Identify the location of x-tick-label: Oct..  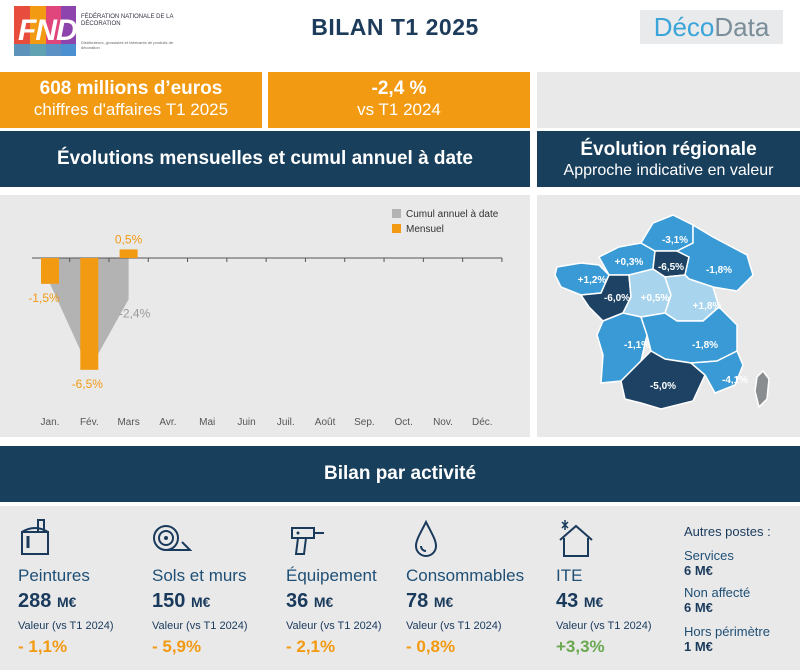
(404, 422).